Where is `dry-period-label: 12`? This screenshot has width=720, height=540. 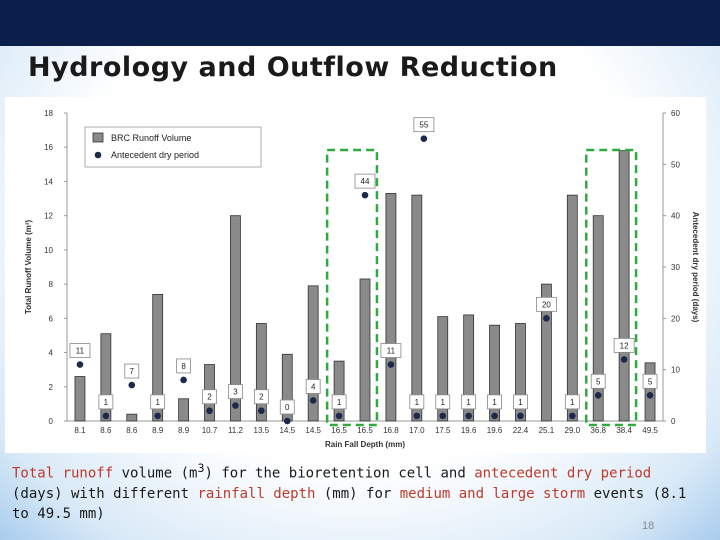 dry-period-label: 12 is located at coordinates (624, 345).